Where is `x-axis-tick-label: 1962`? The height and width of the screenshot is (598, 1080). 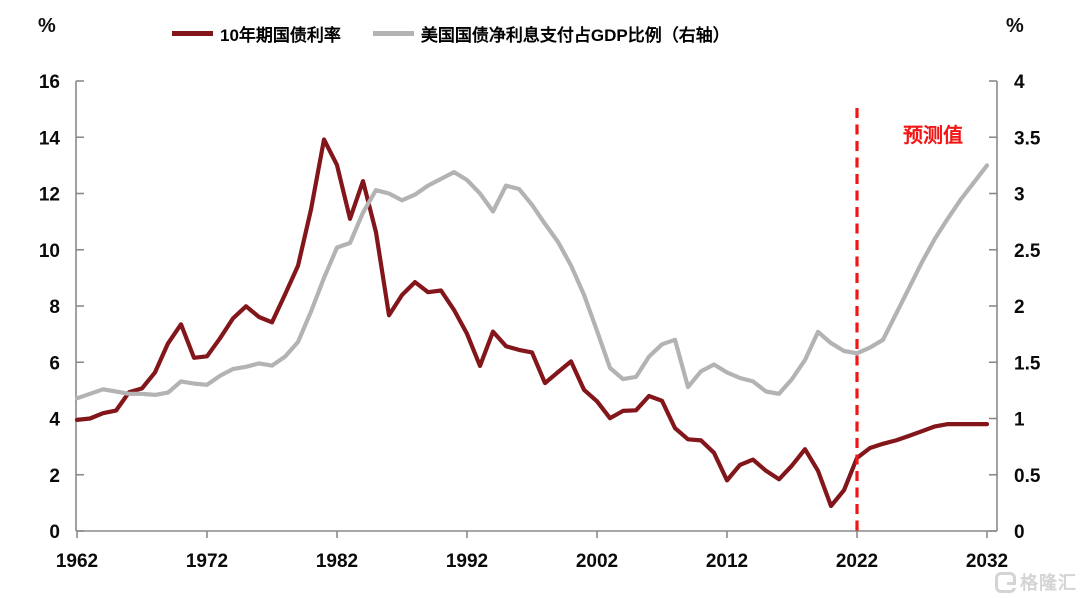
x-axis-tick-label: 1962 is located at coordinates (77, 561).